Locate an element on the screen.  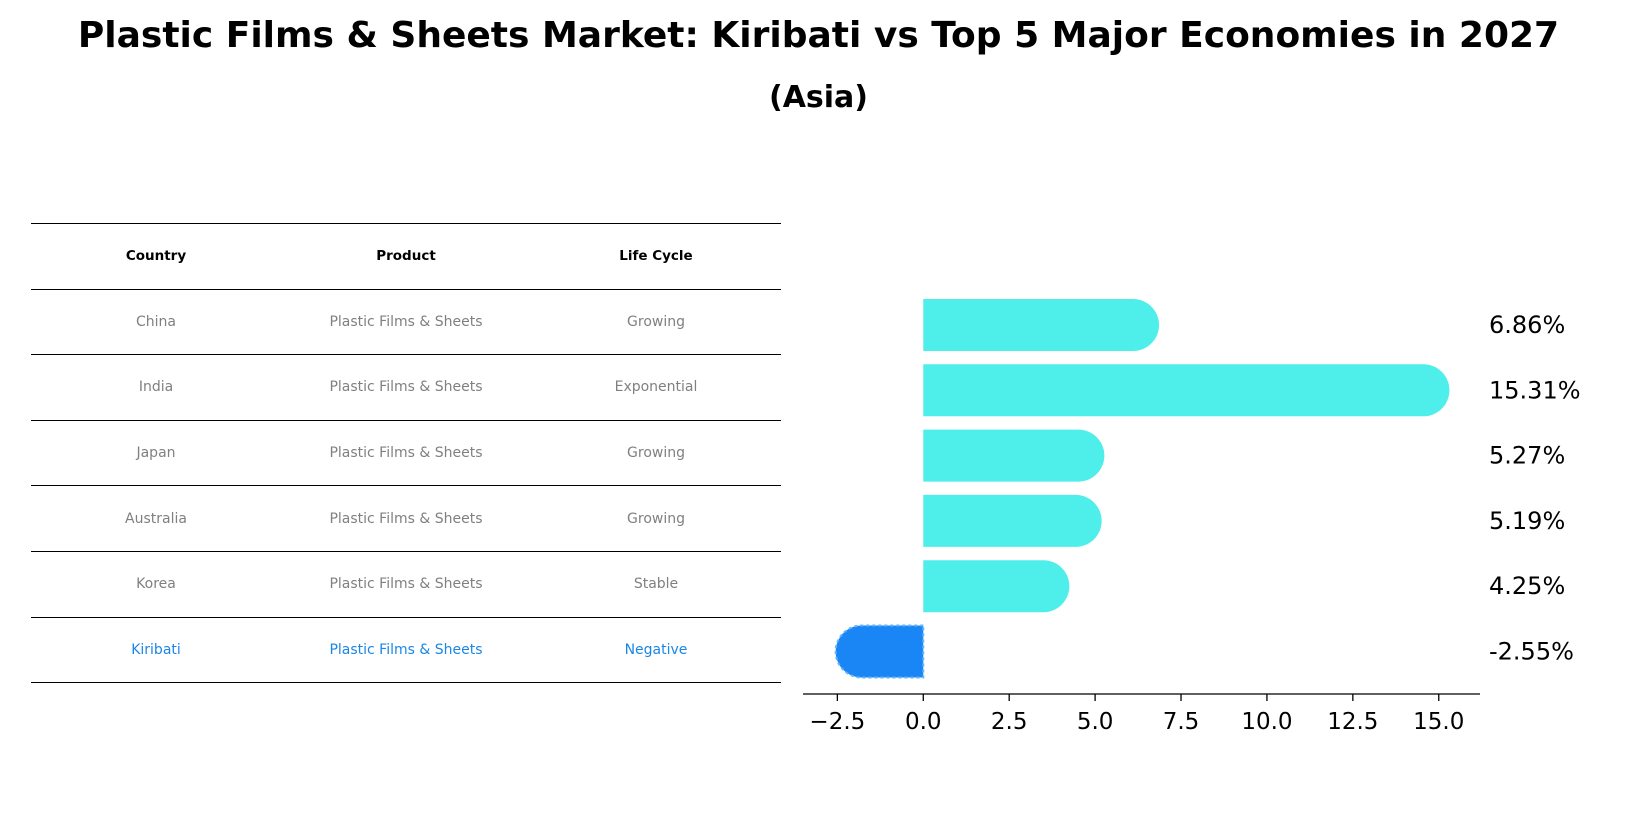
x-tick-label: −2.5 is located at coordinates (837, 722).